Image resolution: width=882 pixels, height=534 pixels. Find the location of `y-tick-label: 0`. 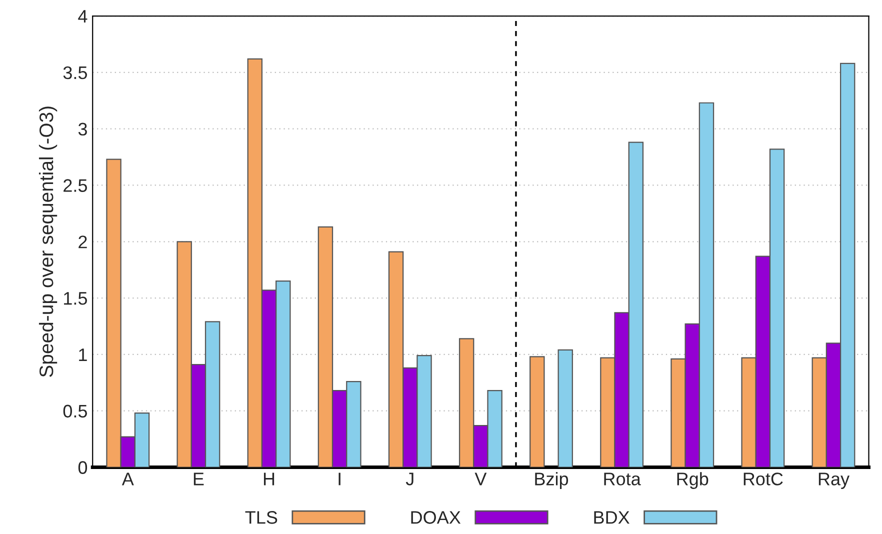

y-tick-label: 0 is located at coordinates (83, 467).